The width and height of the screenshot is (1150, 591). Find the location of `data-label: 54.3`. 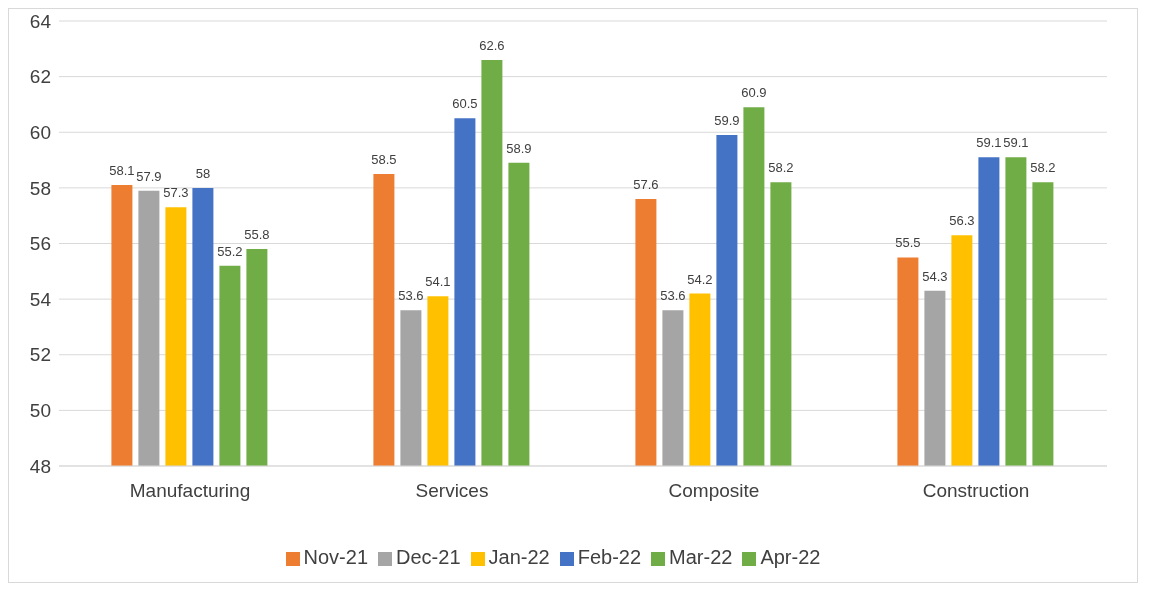

data-label: 54.3 is located at coordinates (935, 276).